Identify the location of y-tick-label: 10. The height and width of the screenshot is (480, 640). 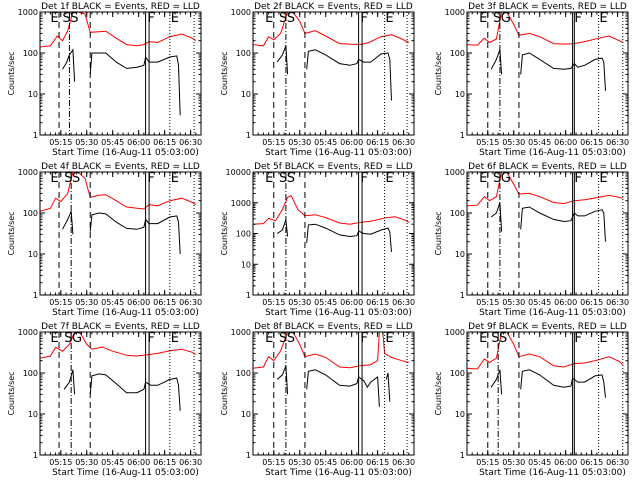
(33, 254).